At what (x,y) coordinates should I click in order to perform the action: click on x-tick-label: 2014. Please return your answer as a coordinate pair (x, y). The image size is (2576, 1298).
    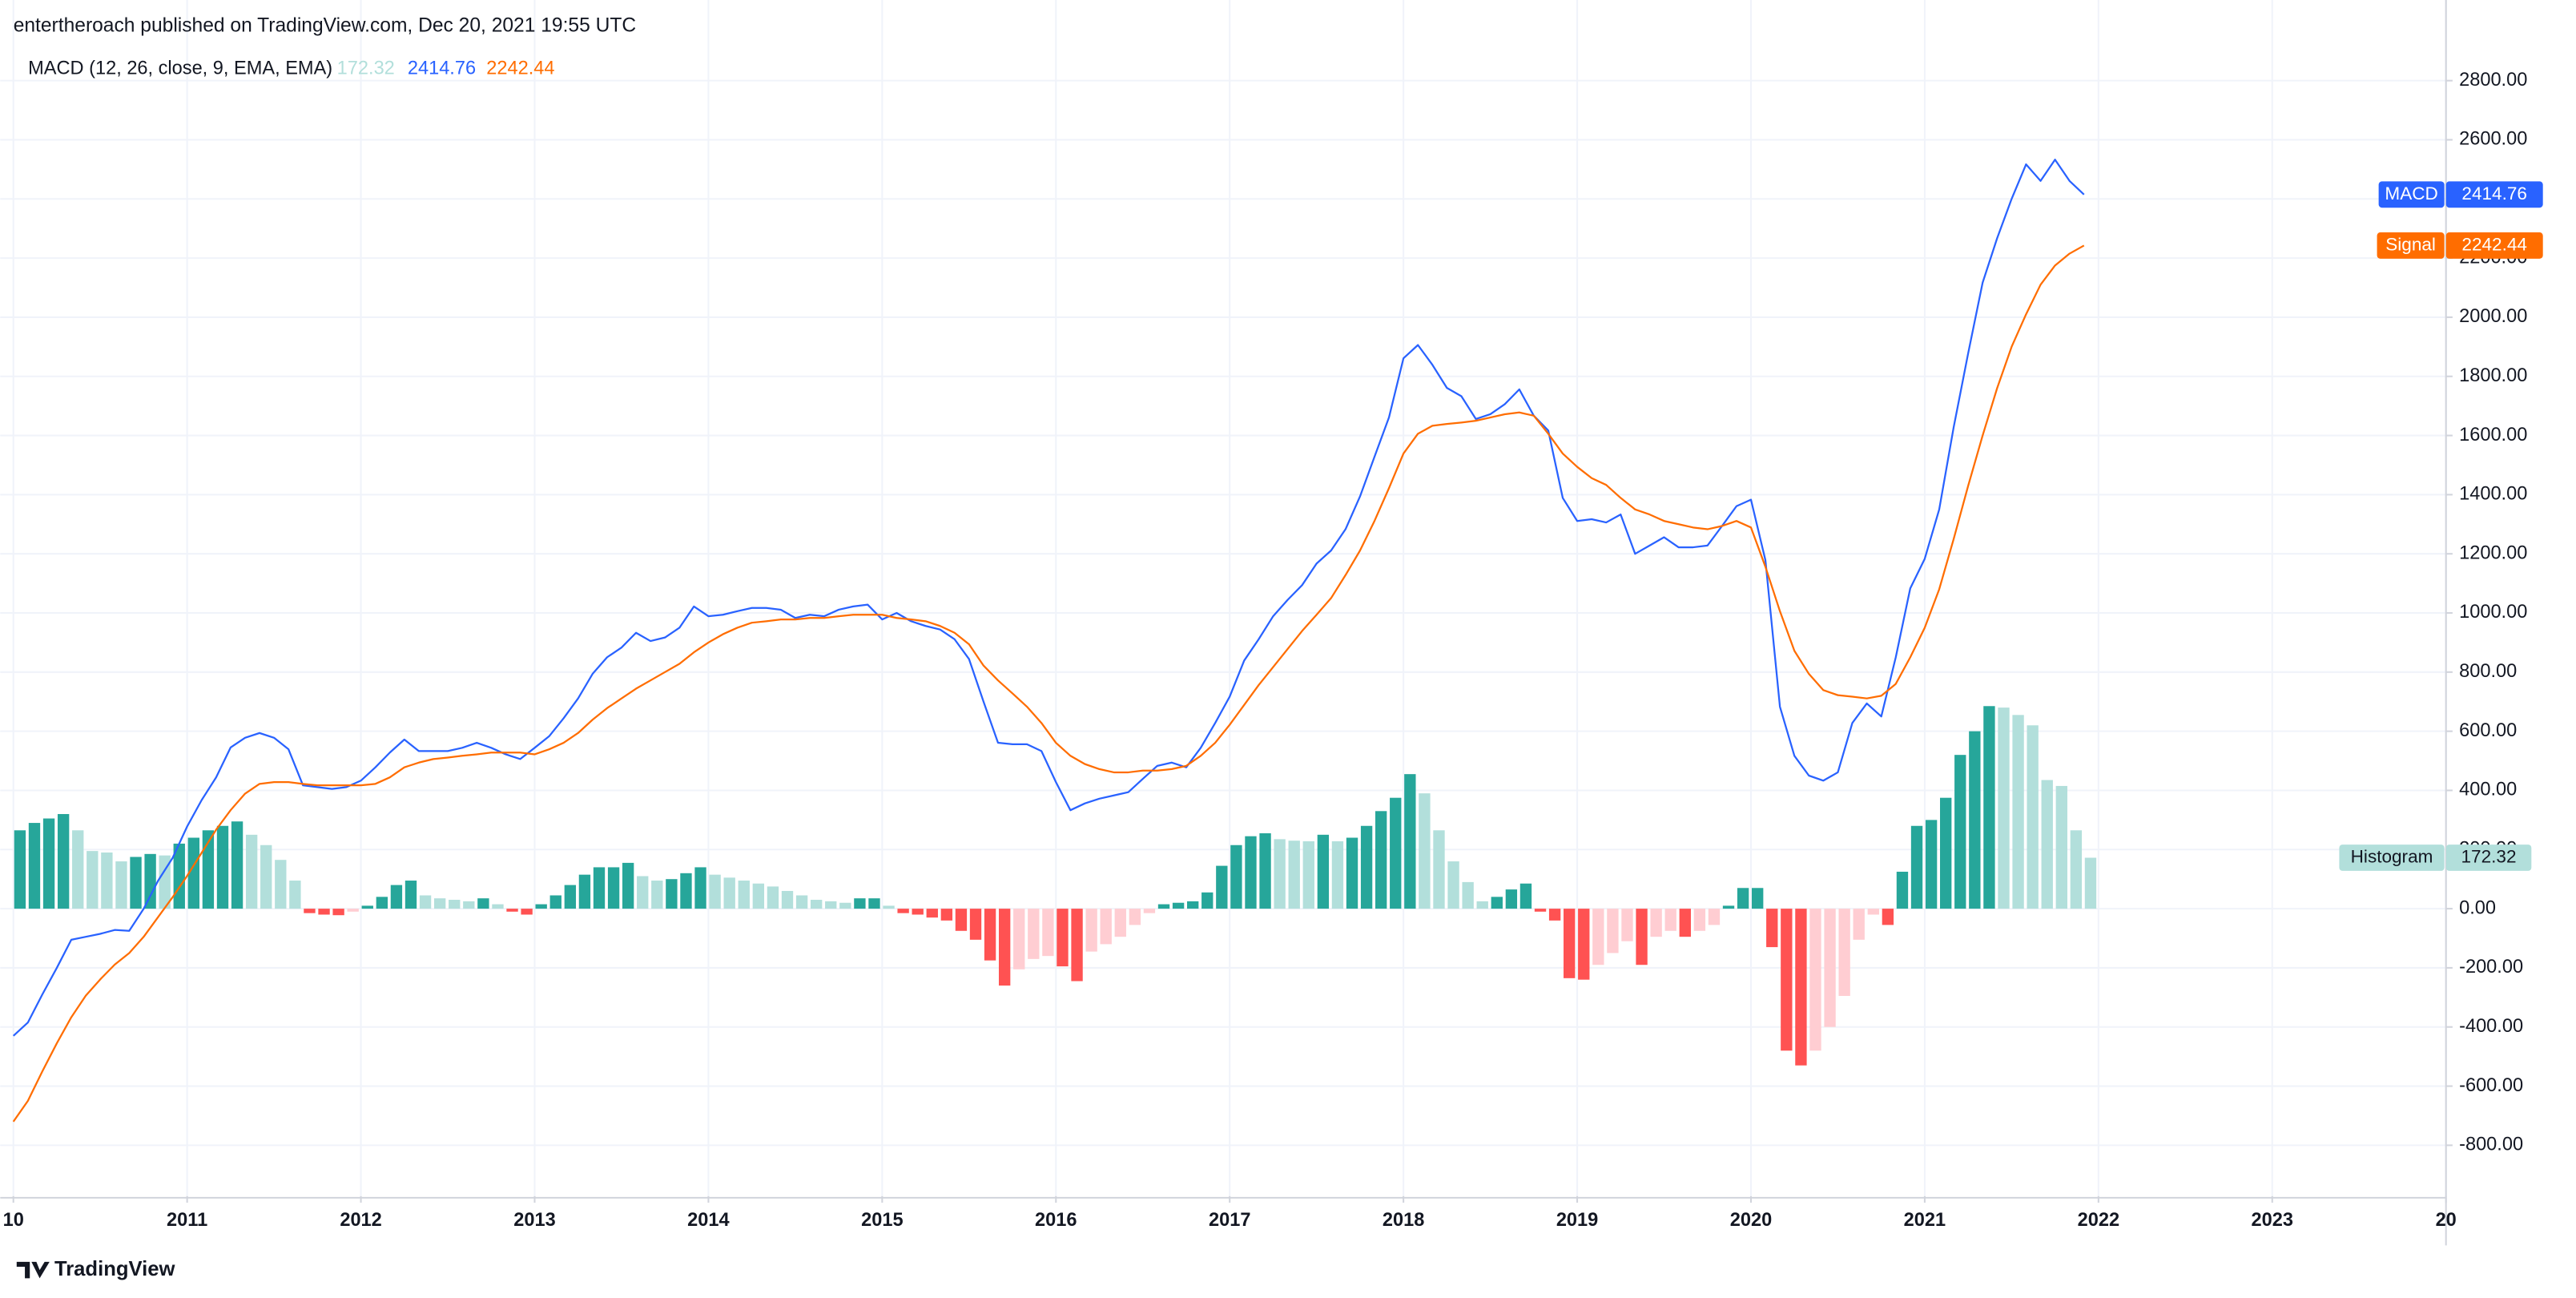
    Looking at the image, I should click on (708, 1219).